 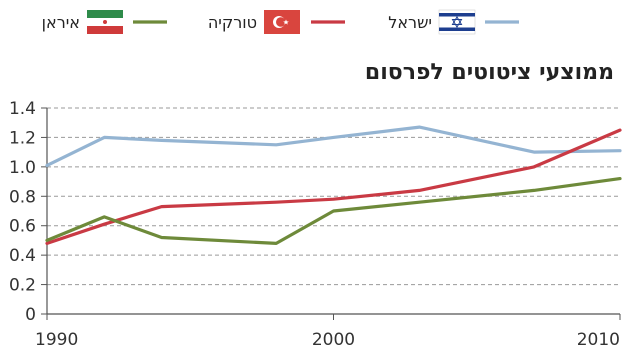 What do you see at coordinates (22, 138) in the screenshot?
I see `y-tick-label: 1.2` at bounding box center [22, 138].